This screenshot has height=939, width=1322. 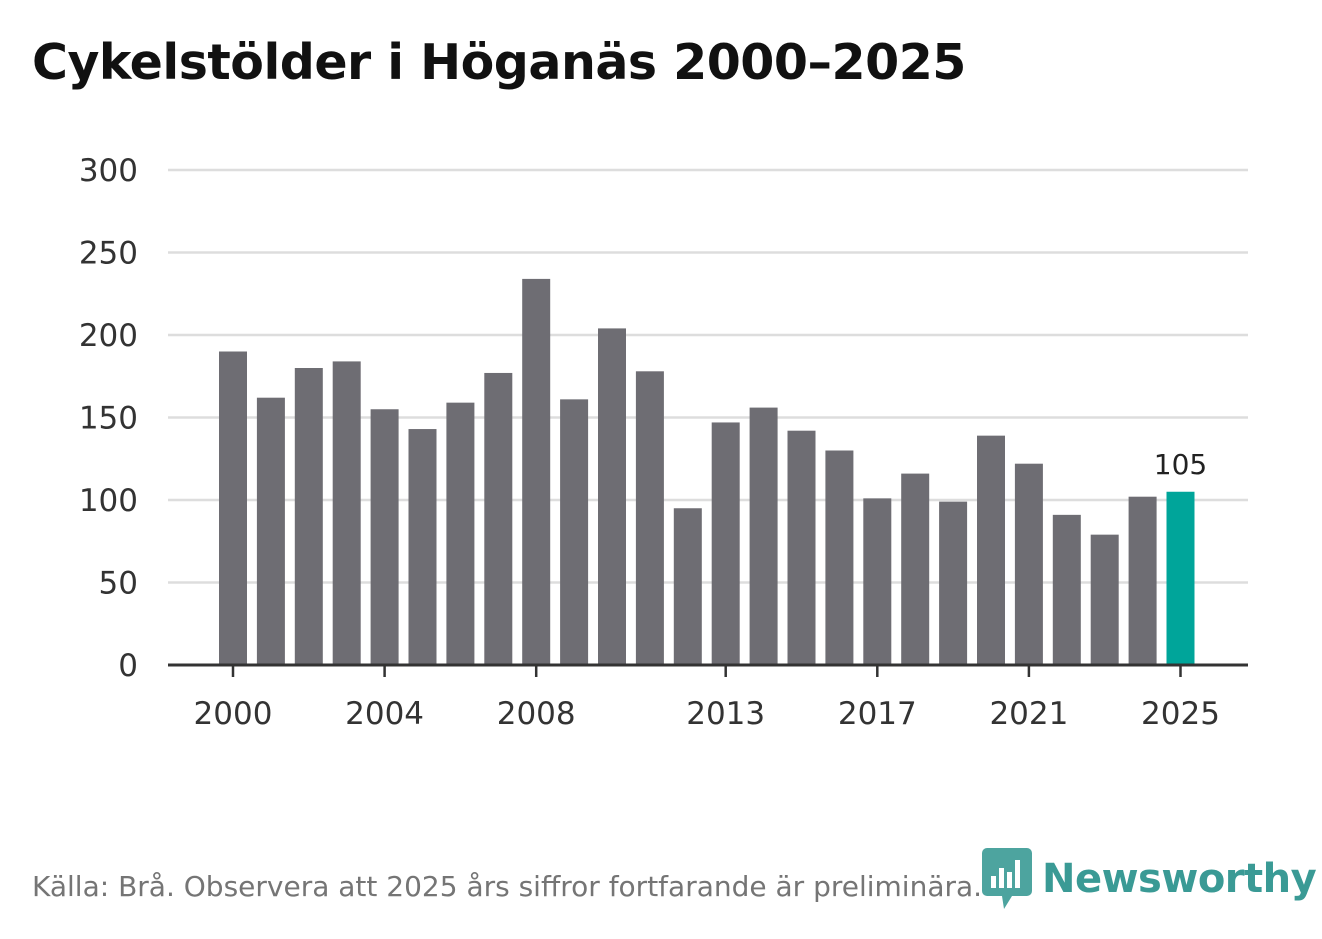 I want to click on x-tick-label: 2004, so click(x=384, y=714).